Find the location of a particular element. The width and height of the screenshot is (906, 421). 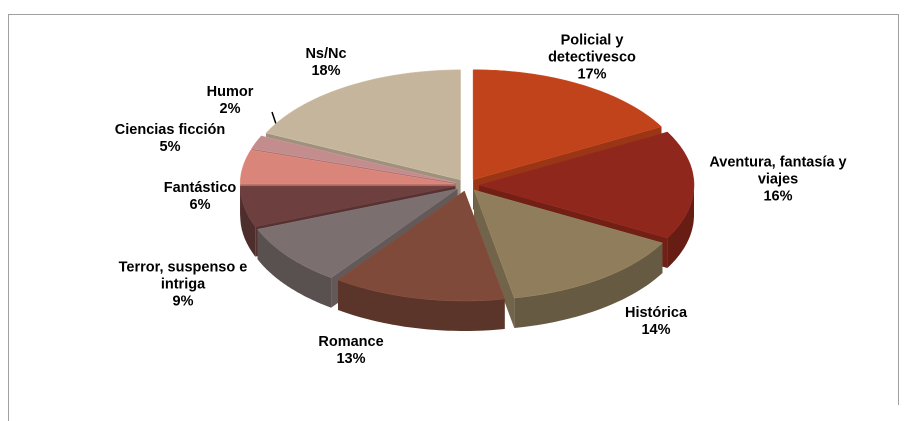

value-label: 6% is located at coordinates (200, 205).